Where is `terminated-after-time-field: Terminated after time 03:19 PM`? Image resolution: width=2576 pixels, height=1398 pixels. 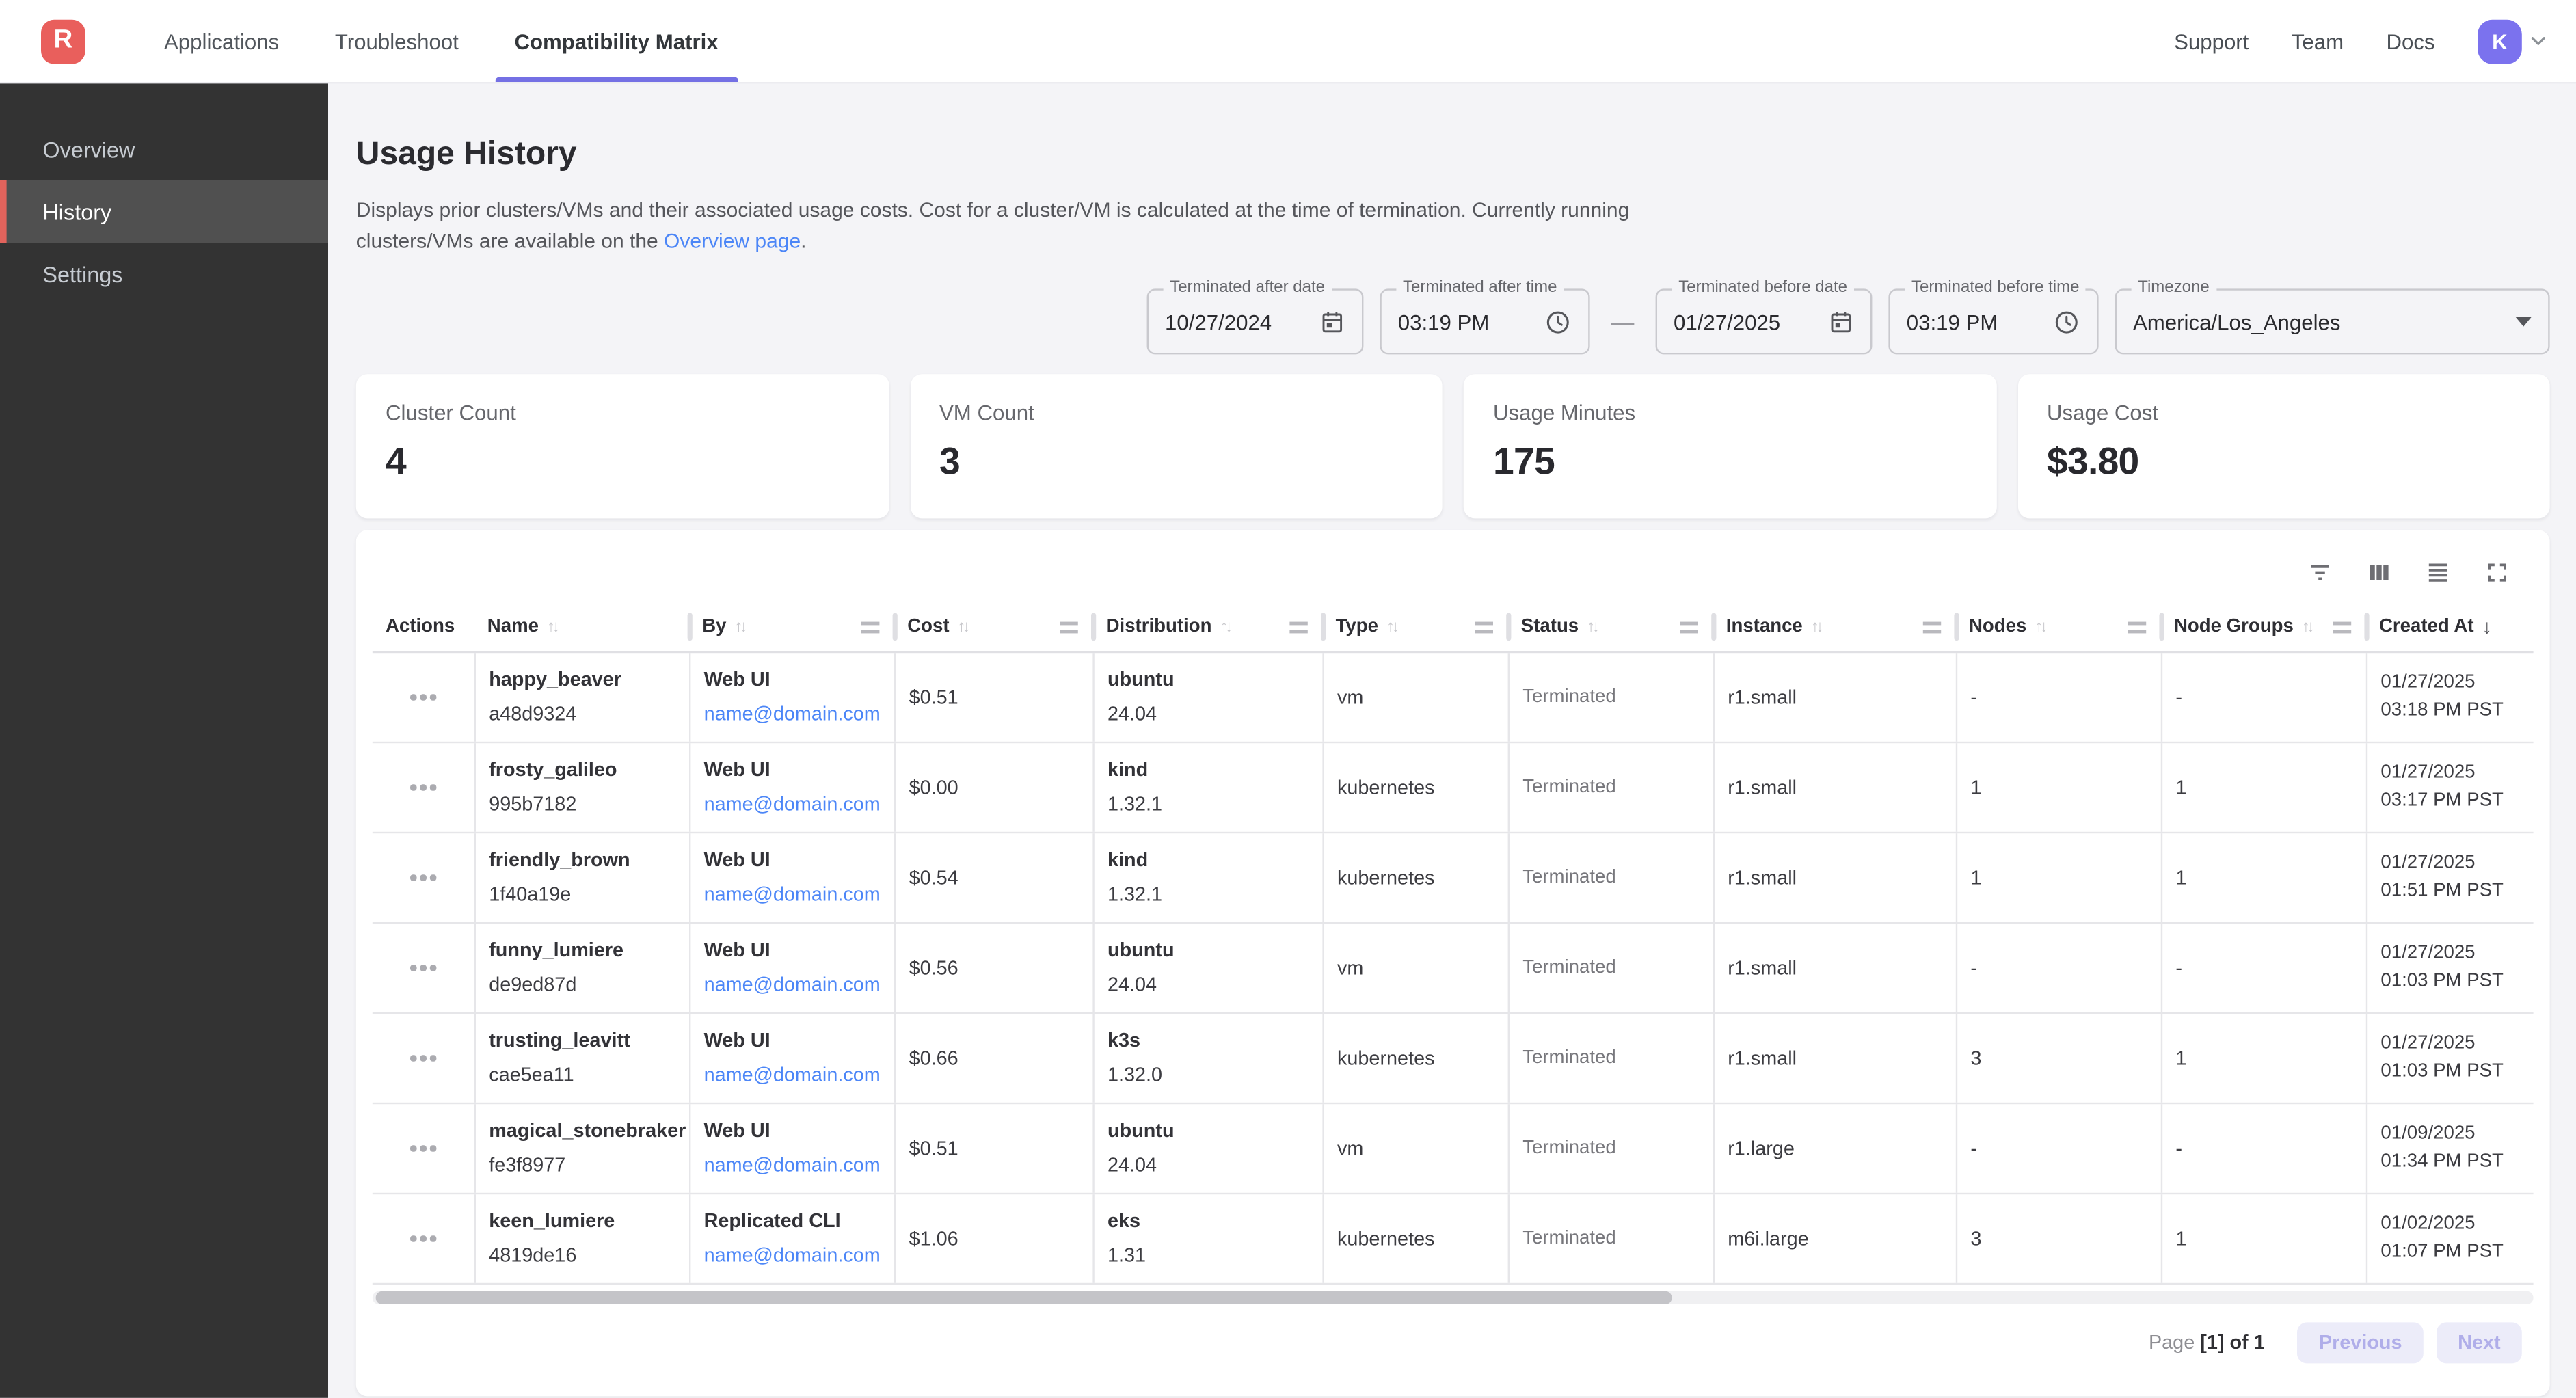 terminated-after-time-field: Terminated after time 03:19 PM is located at coordinates (1485, 317).